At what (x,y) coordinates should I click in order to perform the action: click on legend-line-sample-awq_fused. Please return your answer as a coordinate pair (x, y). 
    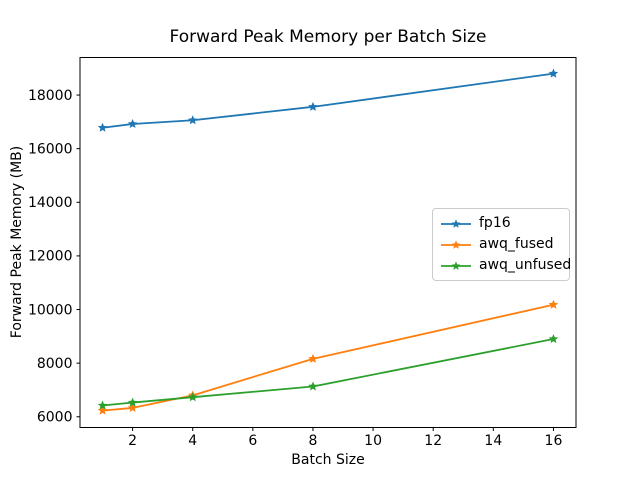
    Looking at the image, I should click on (456, 244).